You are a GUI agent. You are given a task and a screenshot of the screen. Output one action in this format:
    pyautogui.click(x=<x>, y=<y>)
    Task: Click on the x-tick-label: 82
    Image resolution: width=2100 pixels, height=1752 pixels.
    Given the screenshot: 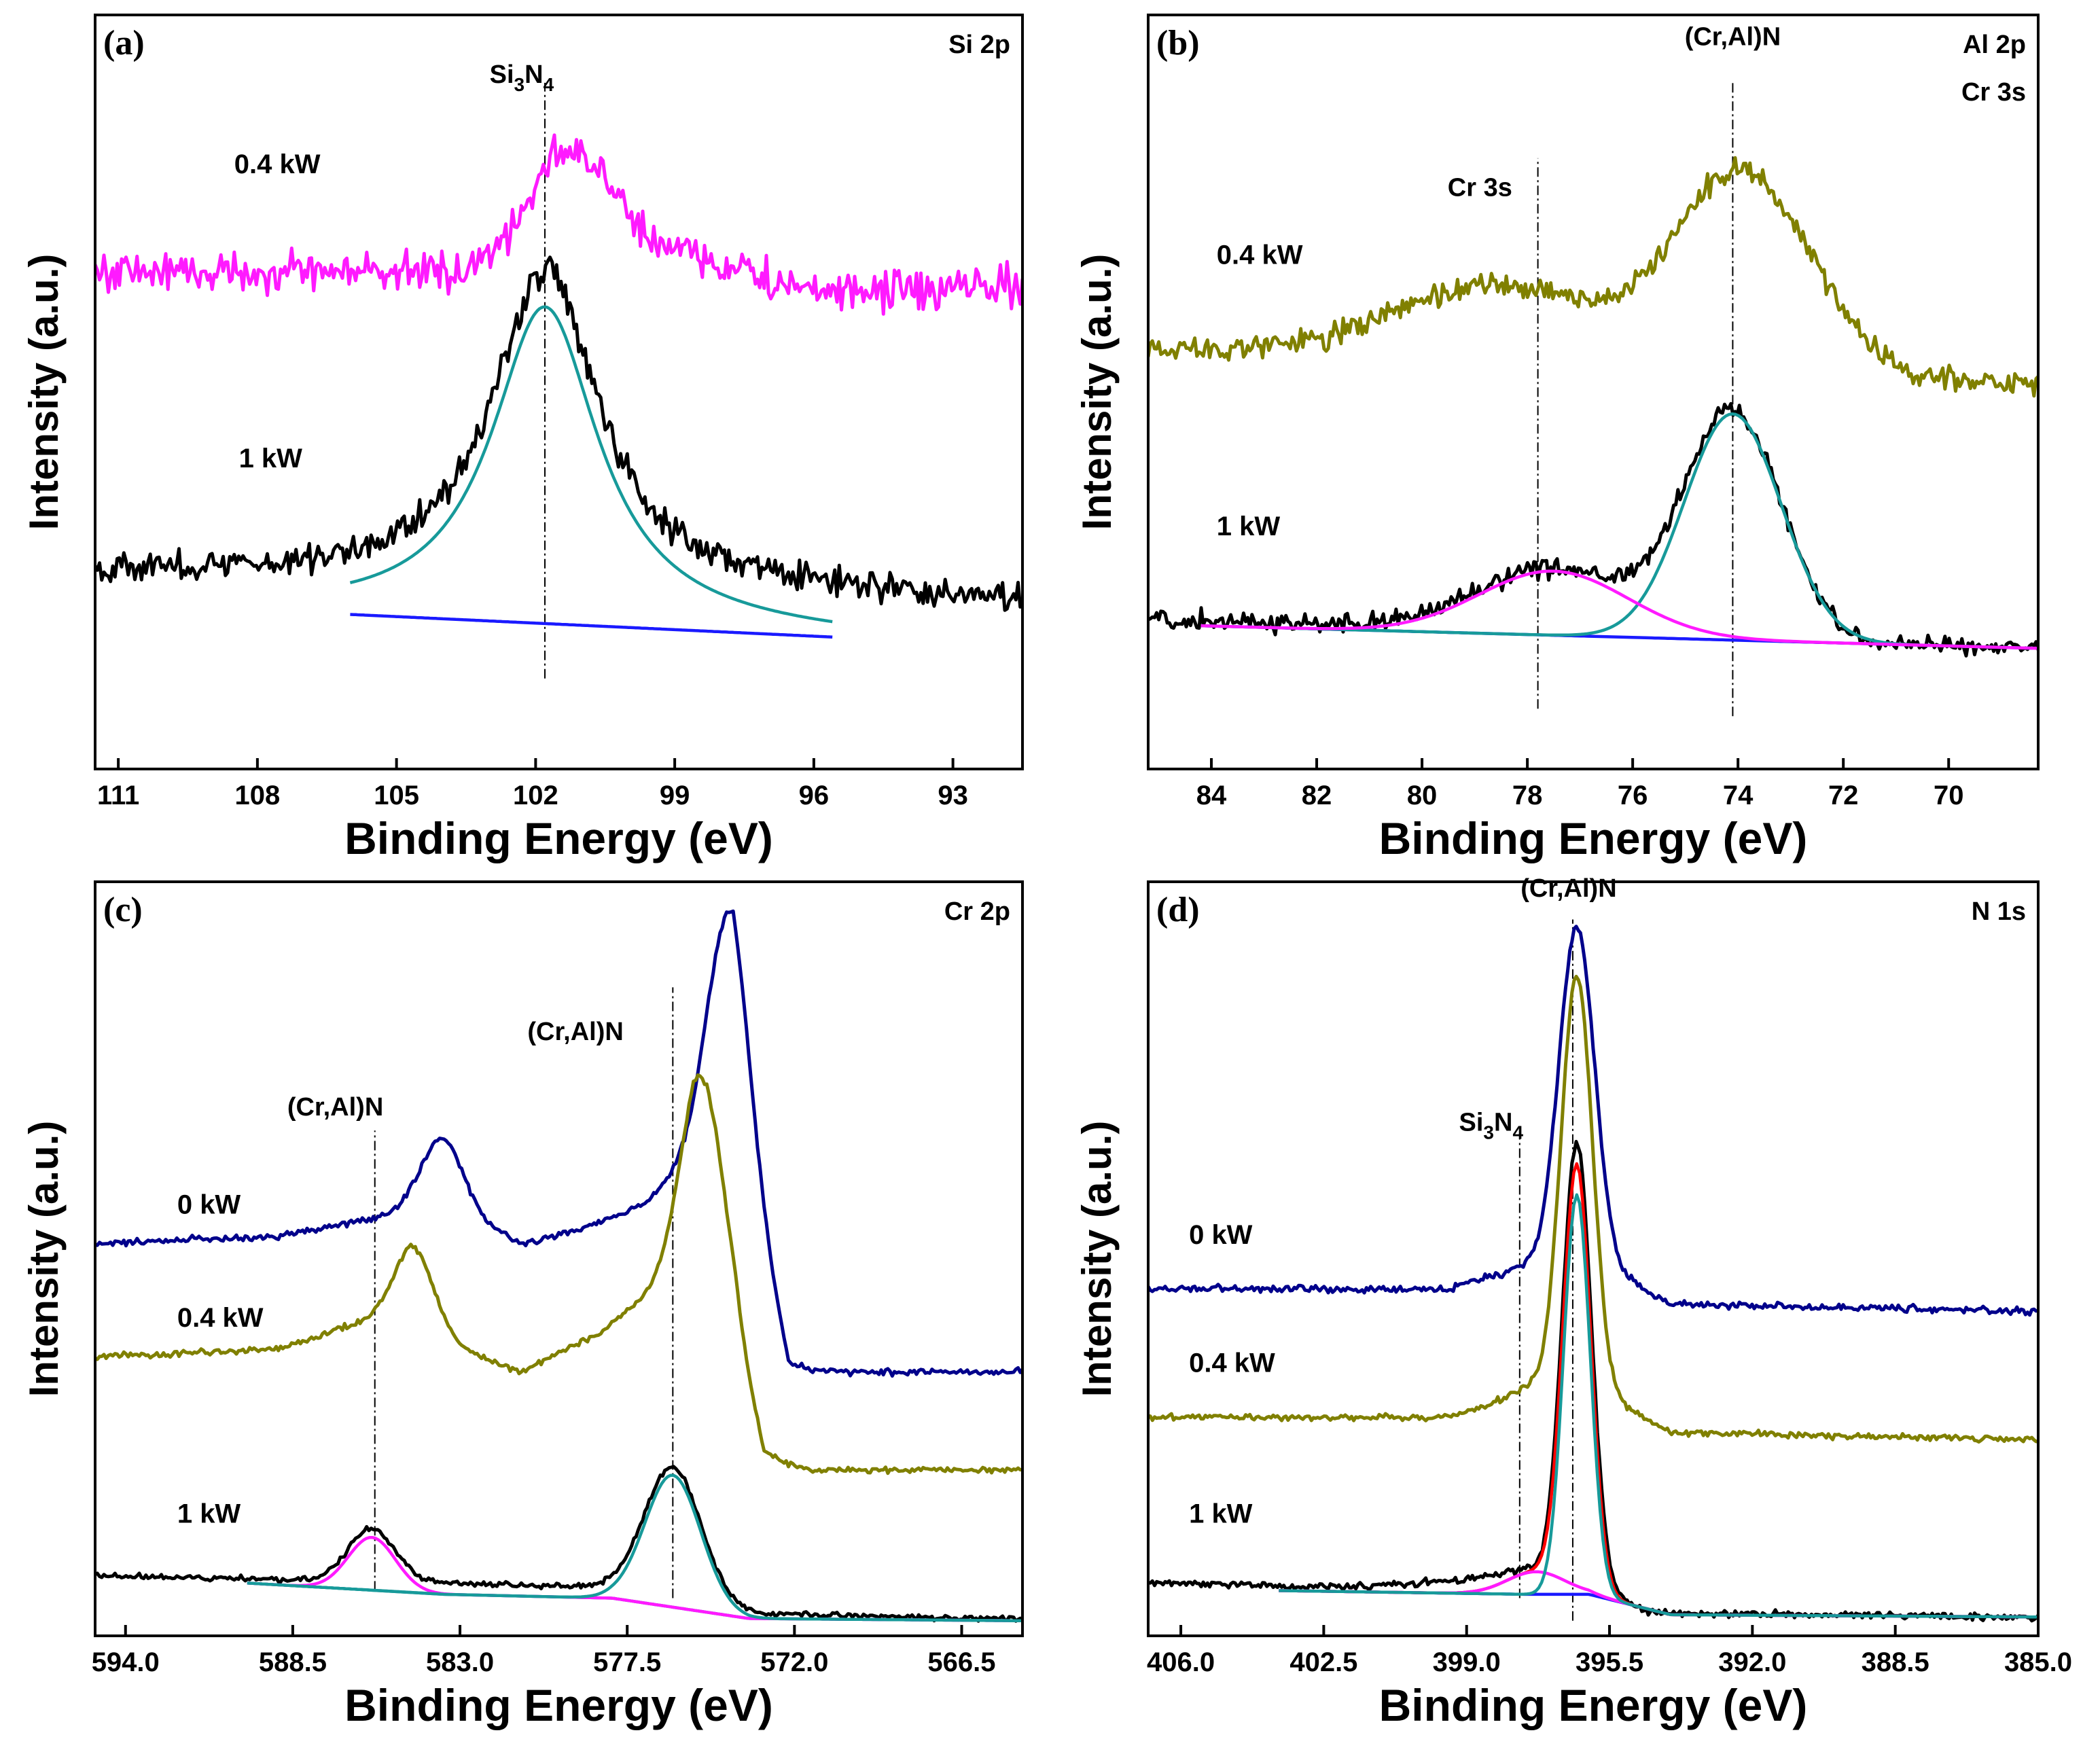 What is the action you would take?
    pyautogui.click(x=1317, y=795)
    